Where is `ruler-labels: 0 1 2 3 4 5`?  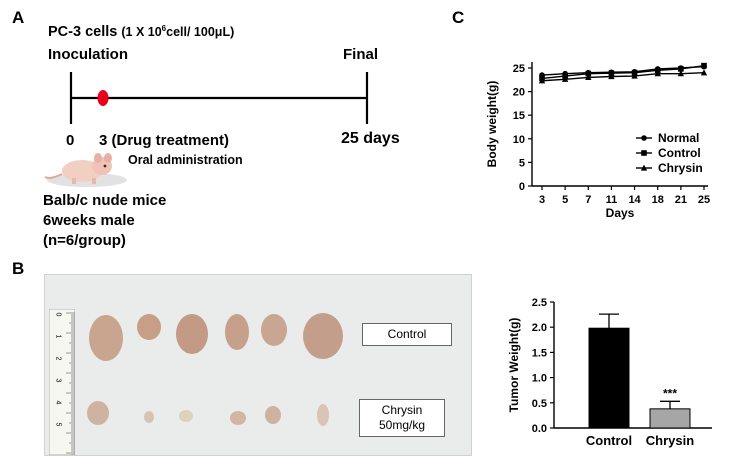
ruler-labels: 0 1 2 3 4 5 is located at coordinates (62, 382).